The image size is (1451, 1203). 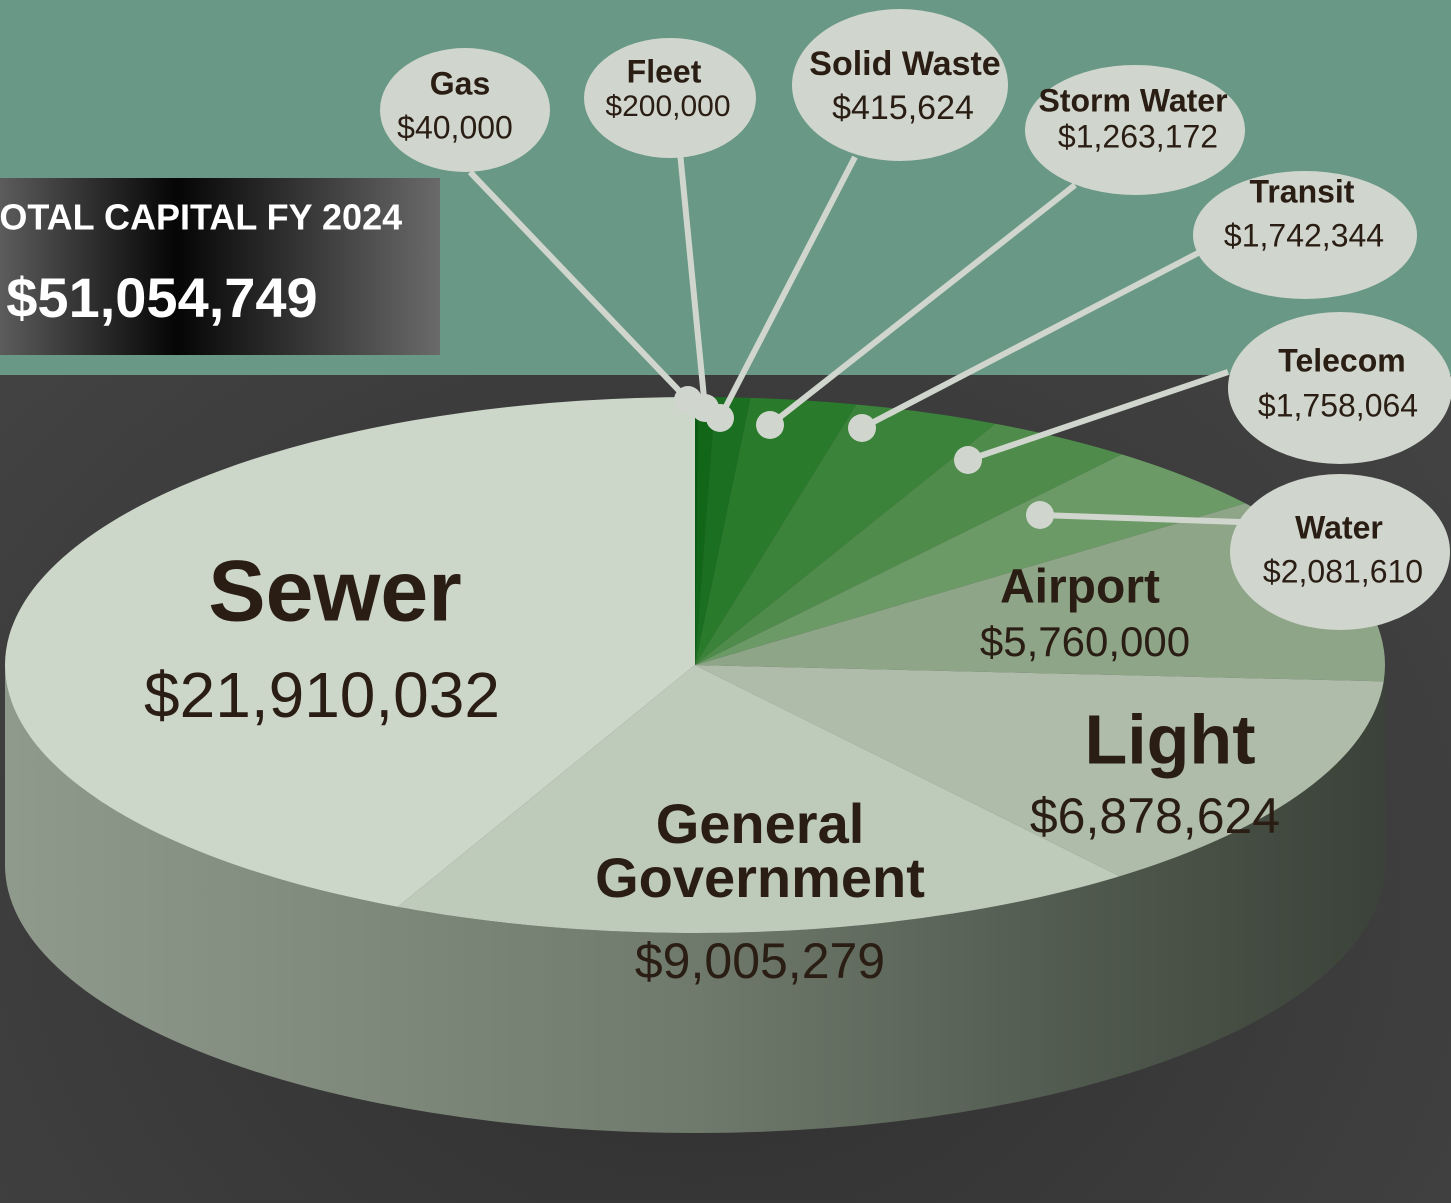 I want to click on slice-value: $415,624, so click(x=903, y=108).